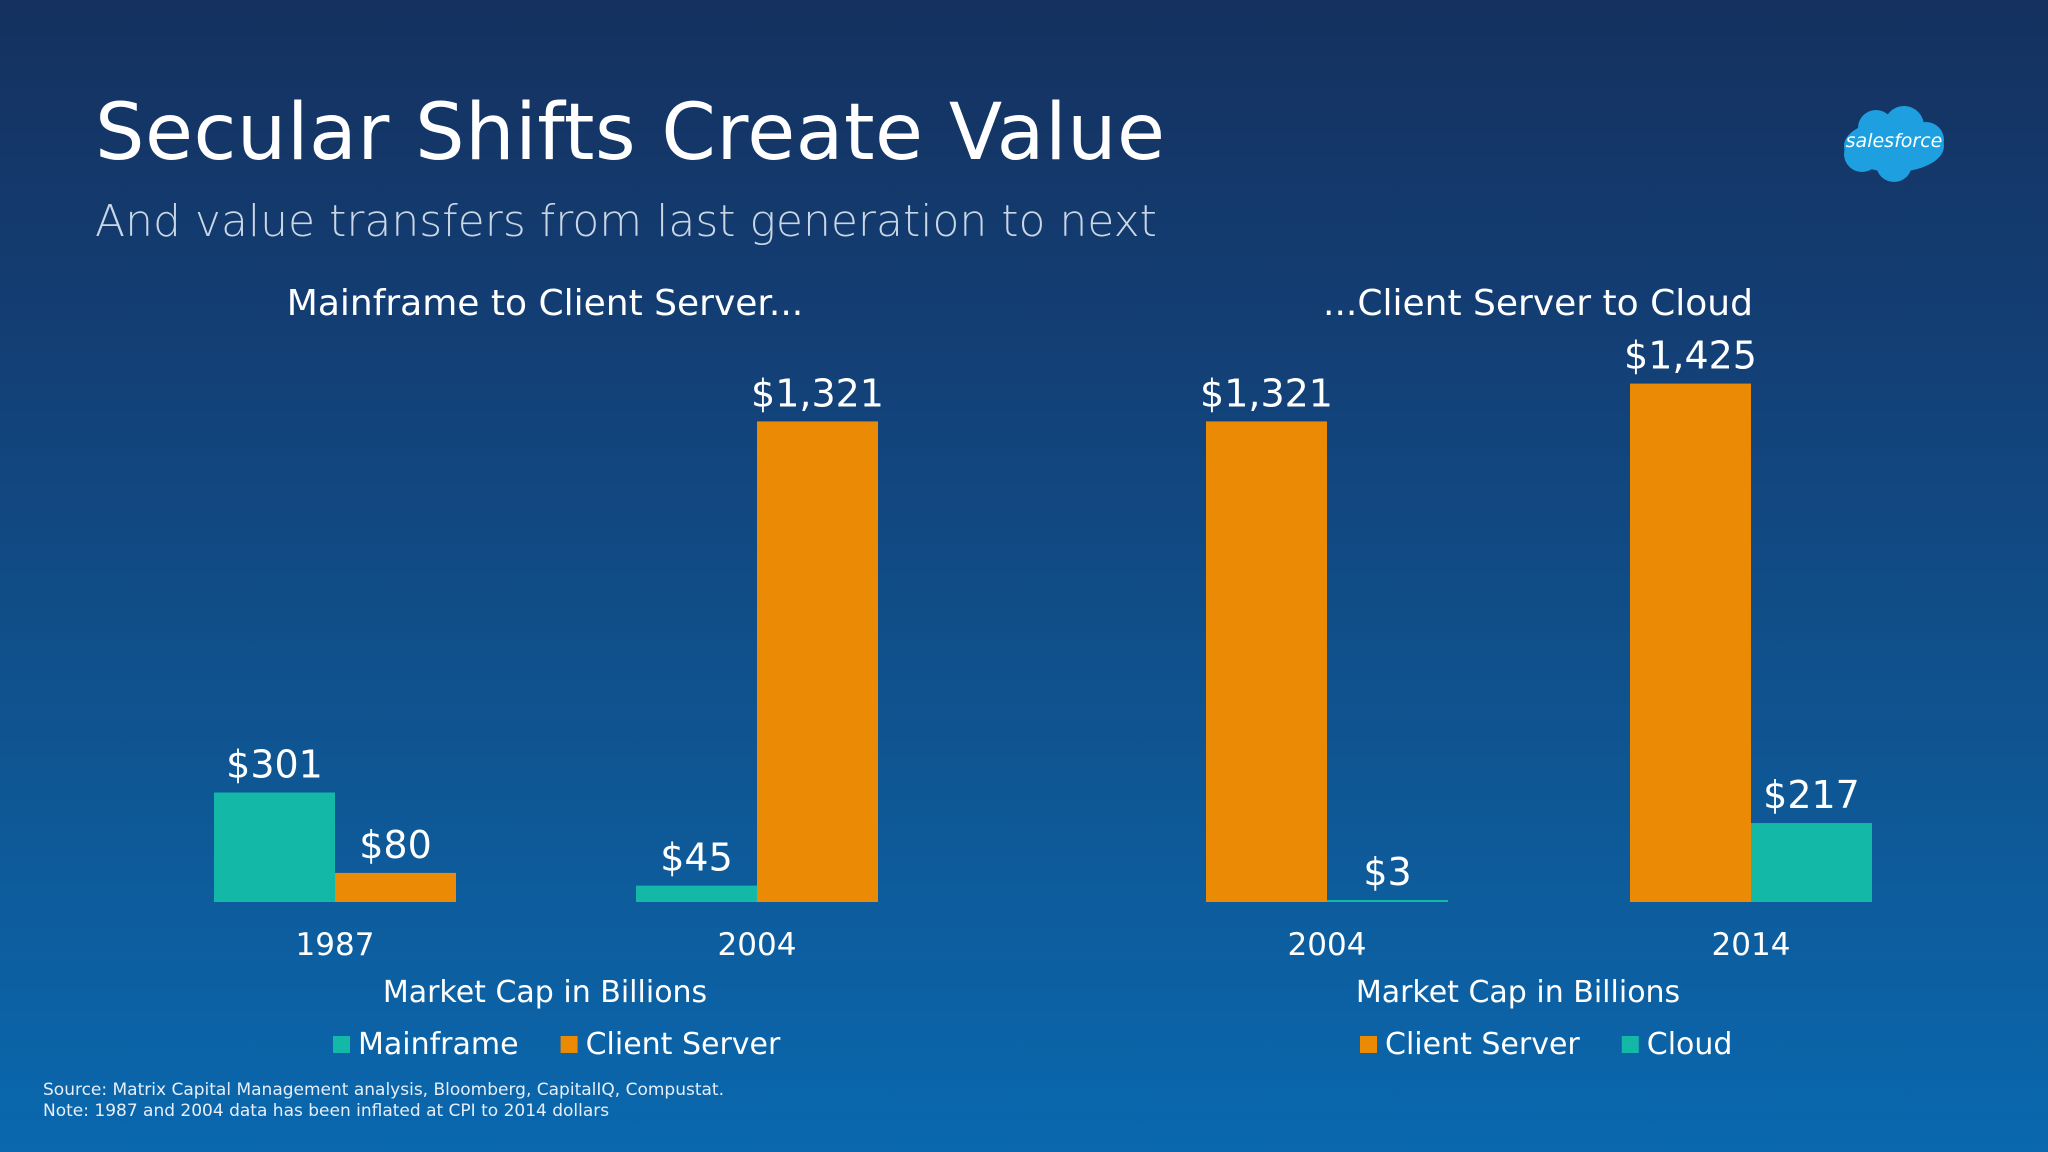 The image size is (2048, 1152). I want to click on bar-value-label: $301, so click(274, 764).